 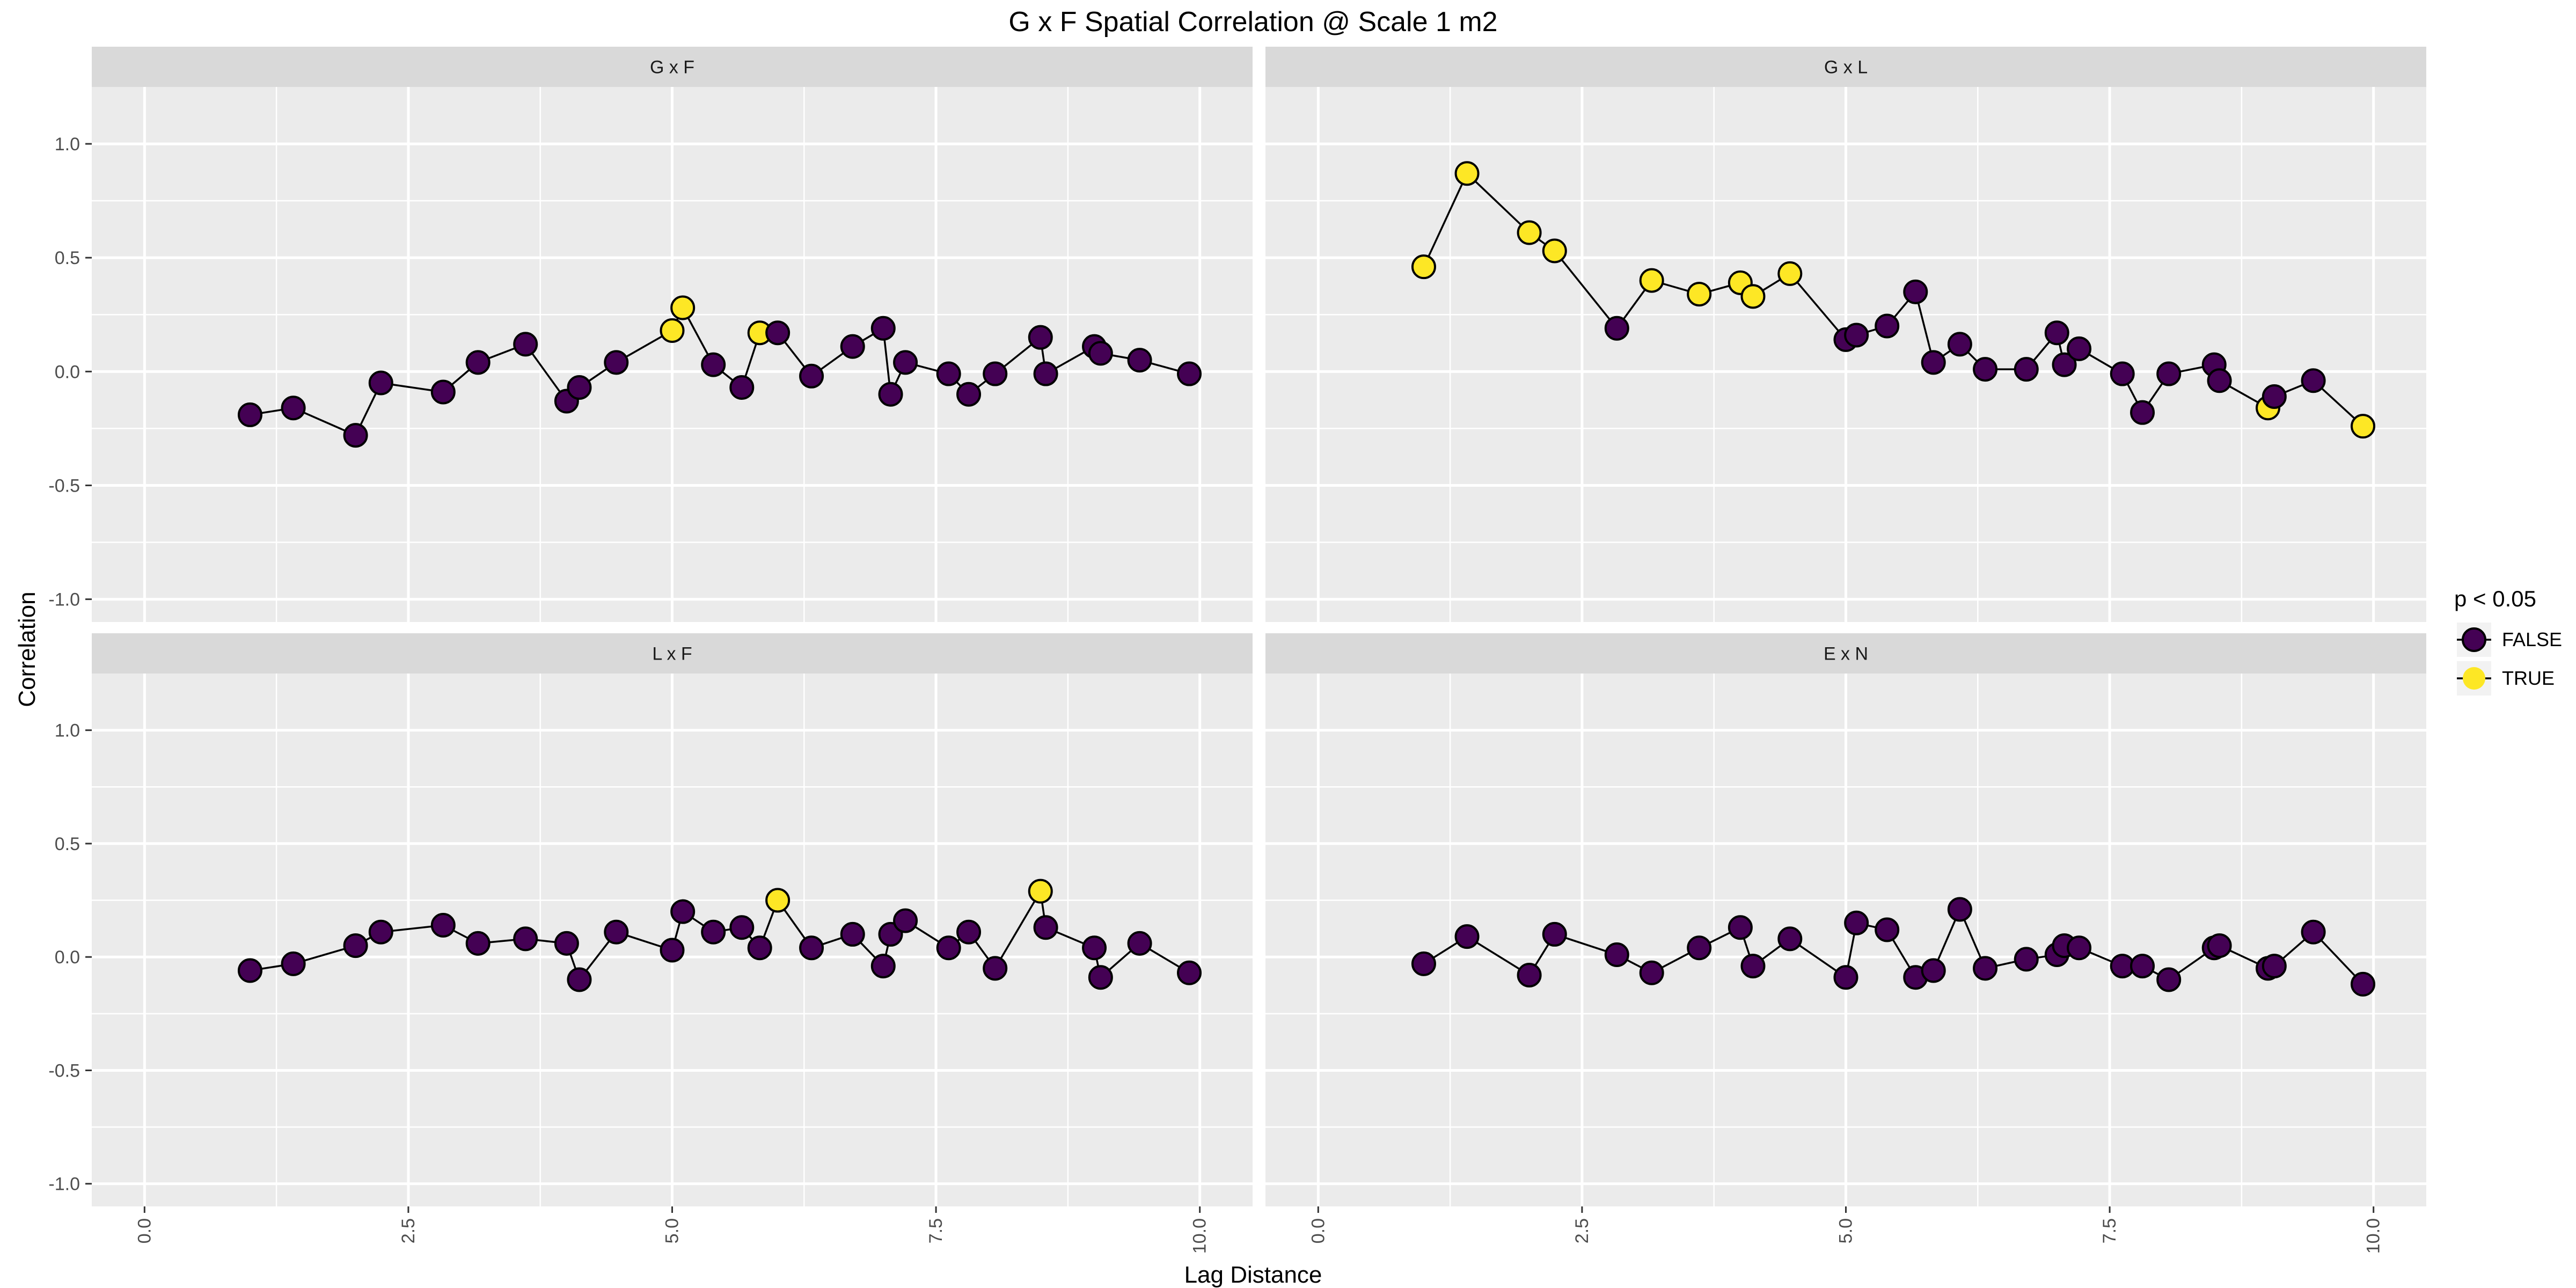 I want to click on y-tick-label: 1.0, so click(x=67, y=144).